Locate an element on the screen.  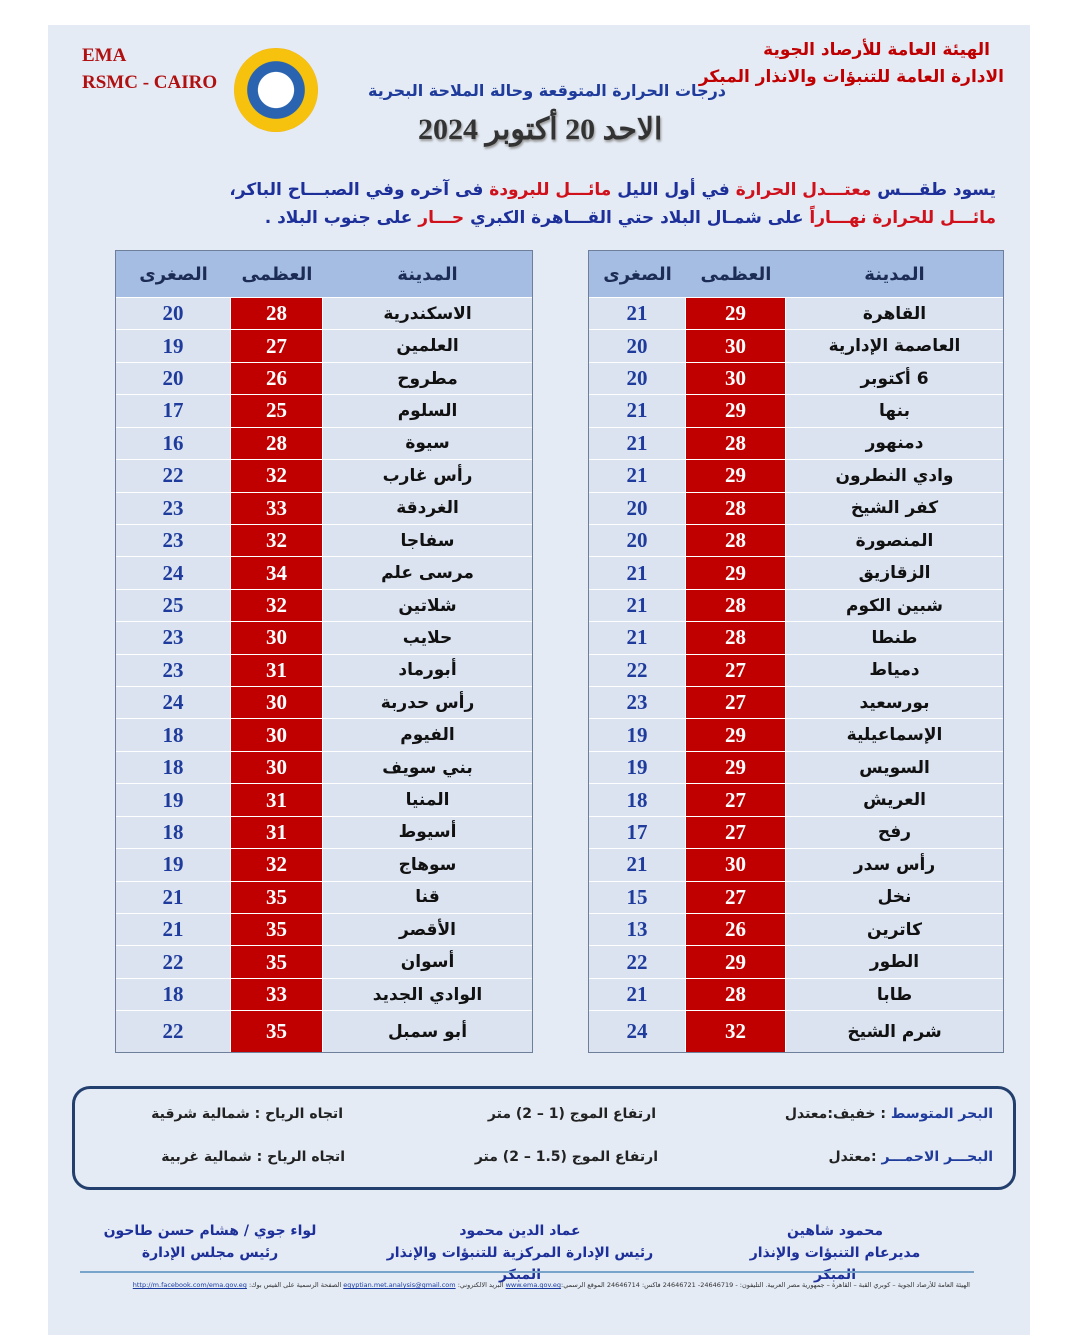
table-row: 18 27 العريش is located at coordinates (796, 799).